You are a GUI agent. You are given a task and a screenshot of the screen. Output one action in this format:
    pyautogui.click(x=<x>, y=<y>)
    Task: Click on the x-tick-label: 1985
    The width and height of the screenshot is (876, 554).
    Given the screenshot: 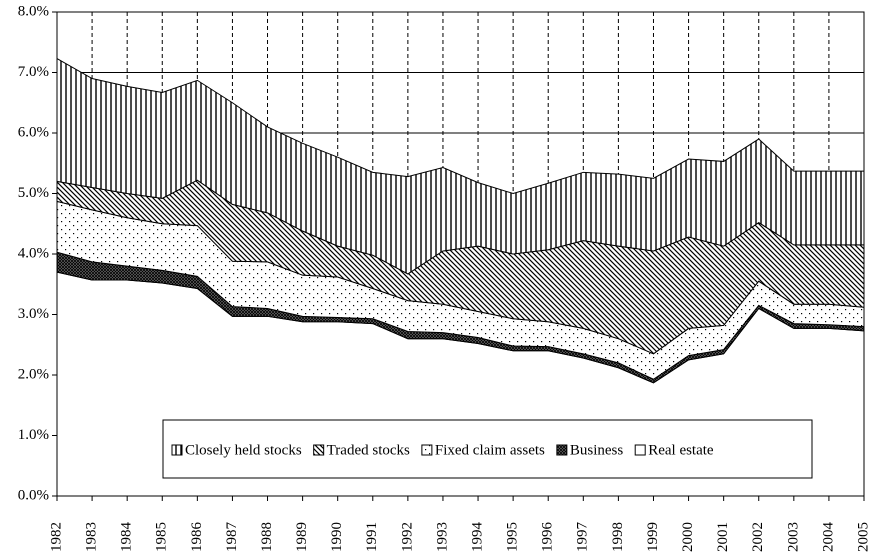 What is the action you would take?
    pyautogui.click(x=162, y=537)
    